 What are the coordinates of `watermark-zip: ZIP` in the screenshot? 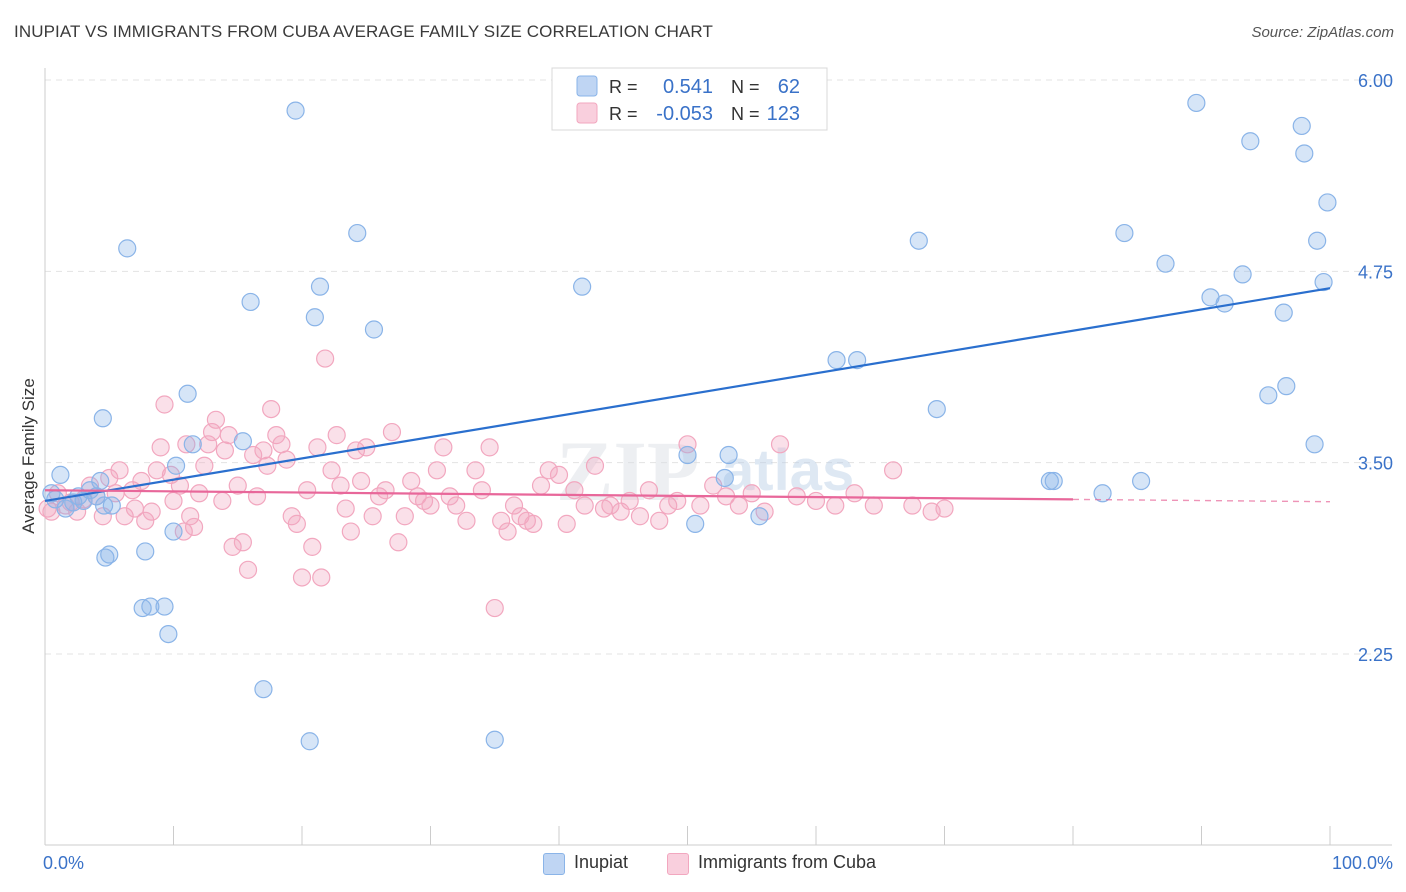 It's located at (627, 471).